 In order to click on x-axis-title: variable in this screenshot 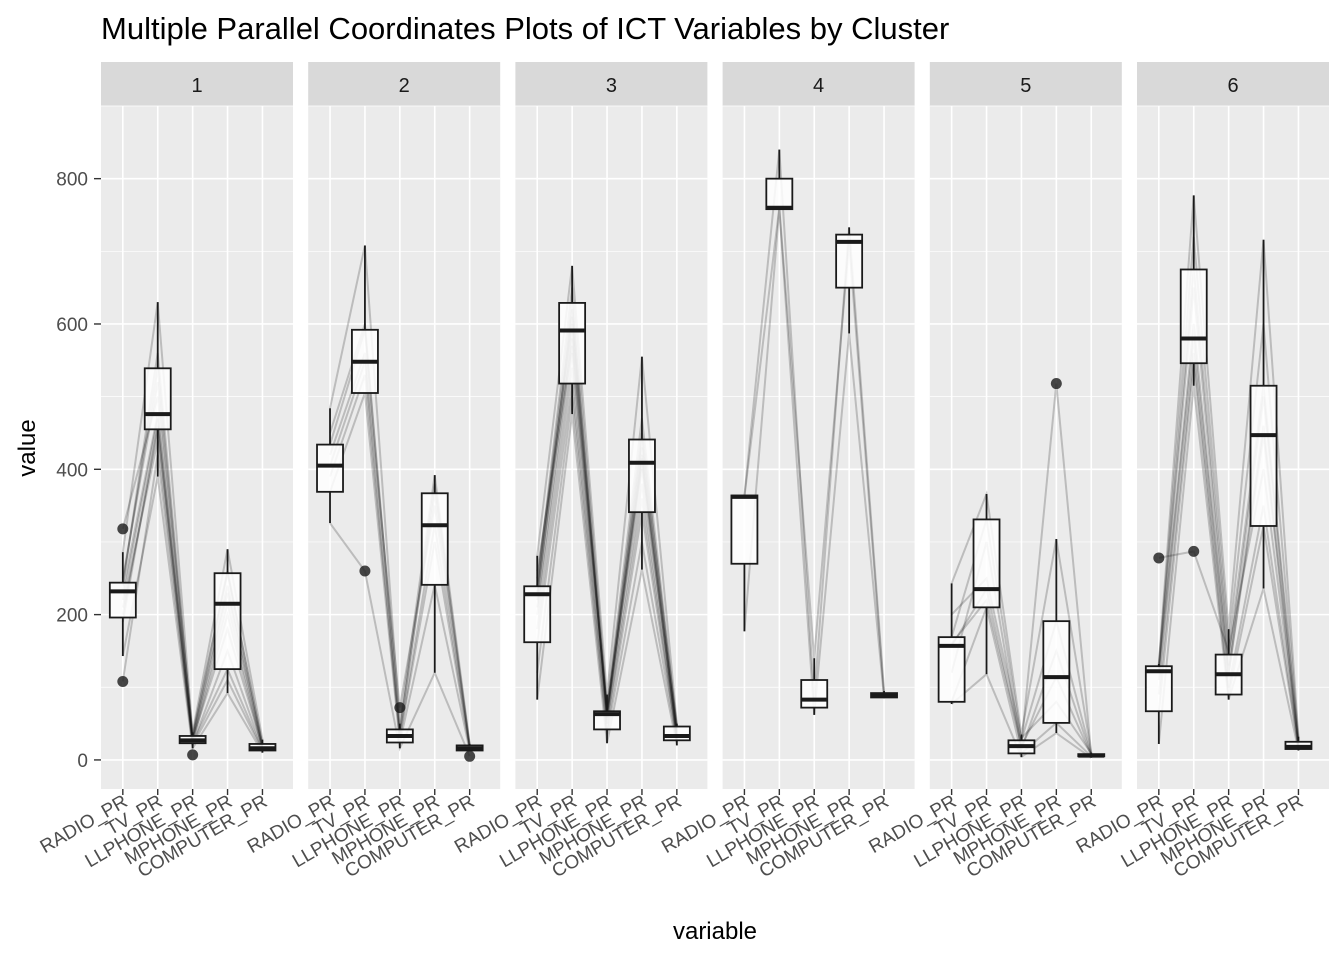, I will do `click(715, 931)`.